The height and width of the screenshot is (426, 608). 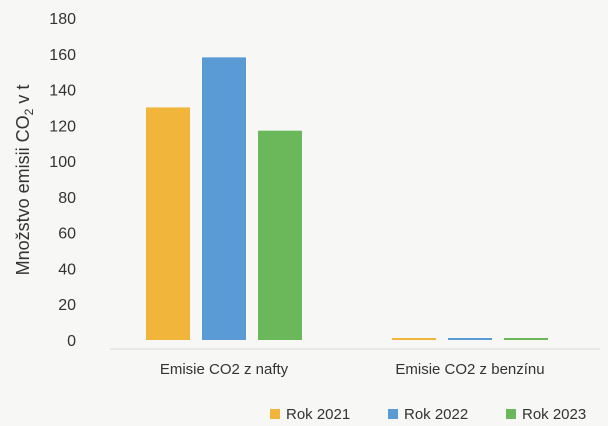 What do you see at coordinates (62, 91) in the screenshot?
I see `y-tick-label: 140` at bounding box center [62, 91].